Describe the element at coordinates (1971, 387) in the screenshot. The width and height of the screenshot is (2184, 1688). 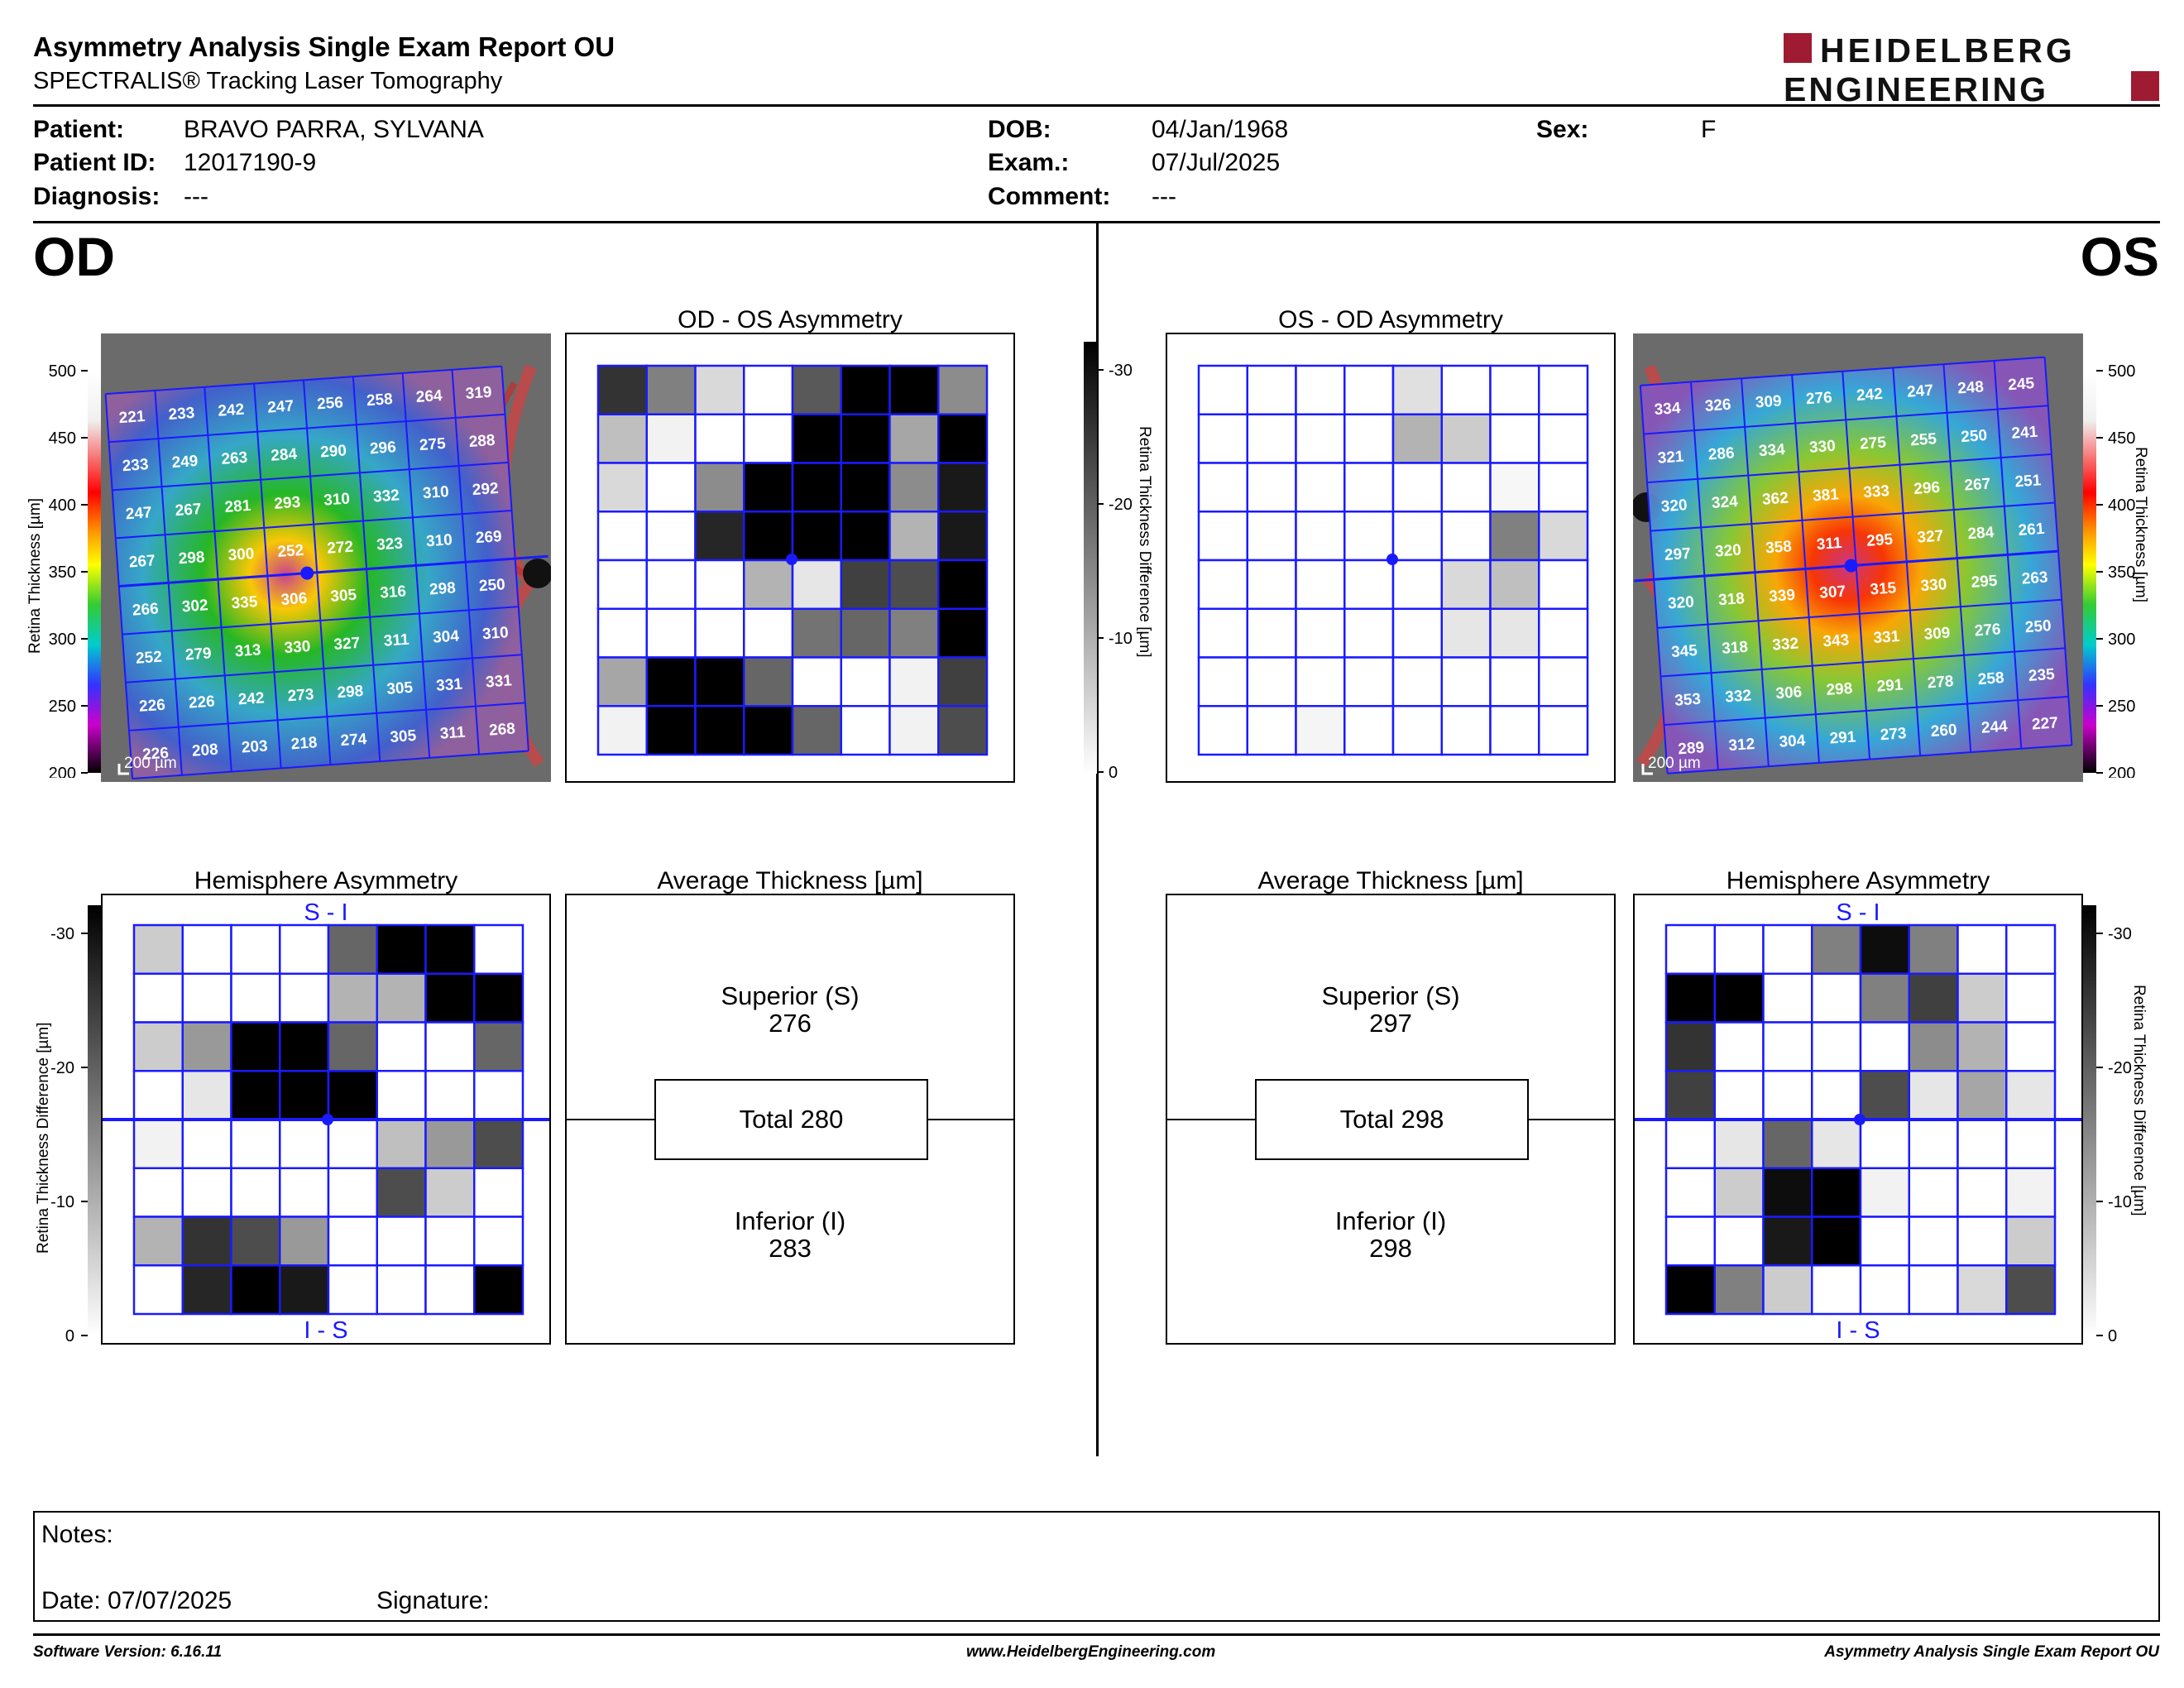
I see `thickness-value: 248` at that location.